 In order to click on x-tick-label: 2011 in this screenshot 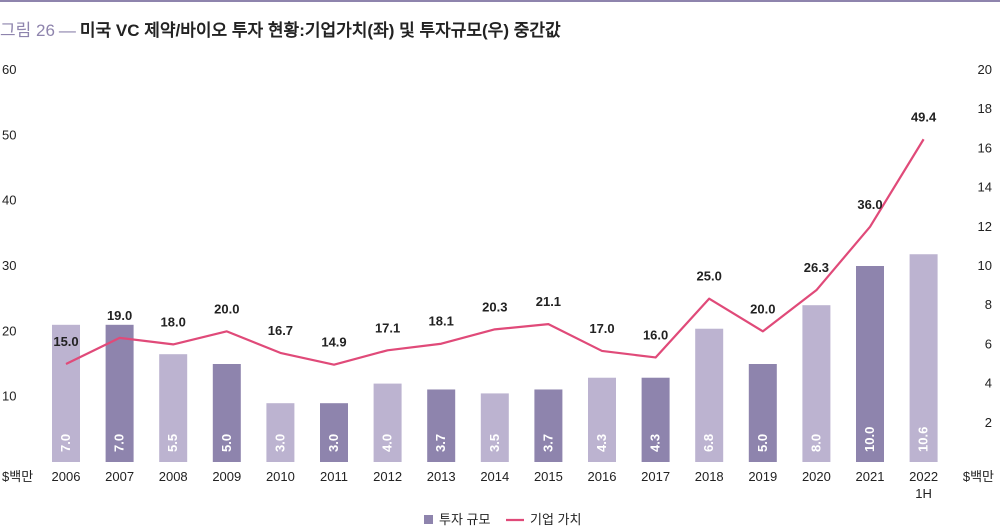, I will do `click(334, 476)`.